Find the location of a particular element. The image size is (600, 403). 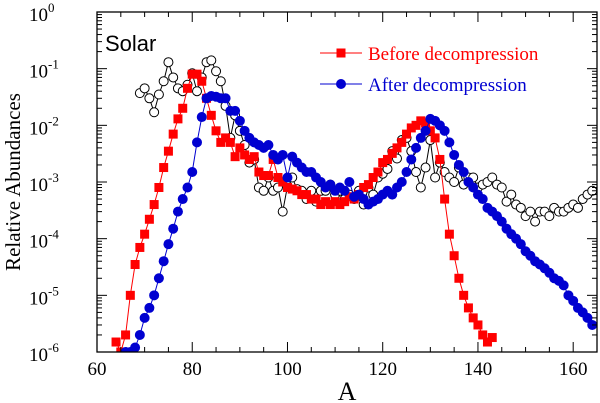

legend-label: After decompression is located at coordinates (447, 85).